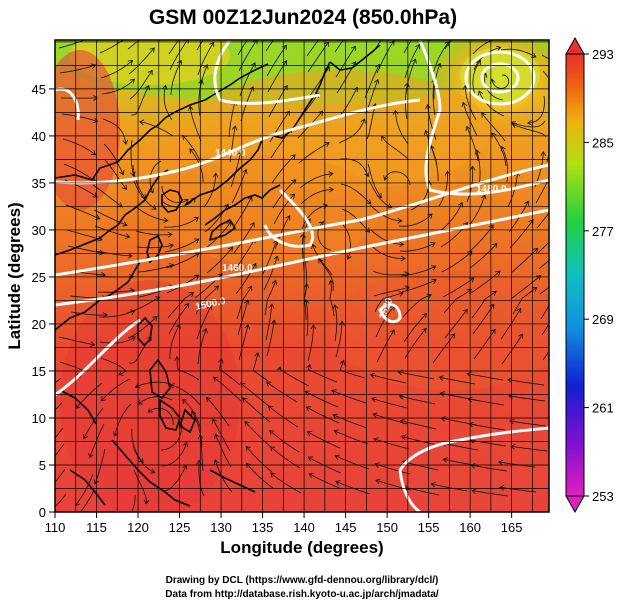  Describe the element at coordinates (98, 357) in the screenshot. I see `contour-line` at that location.